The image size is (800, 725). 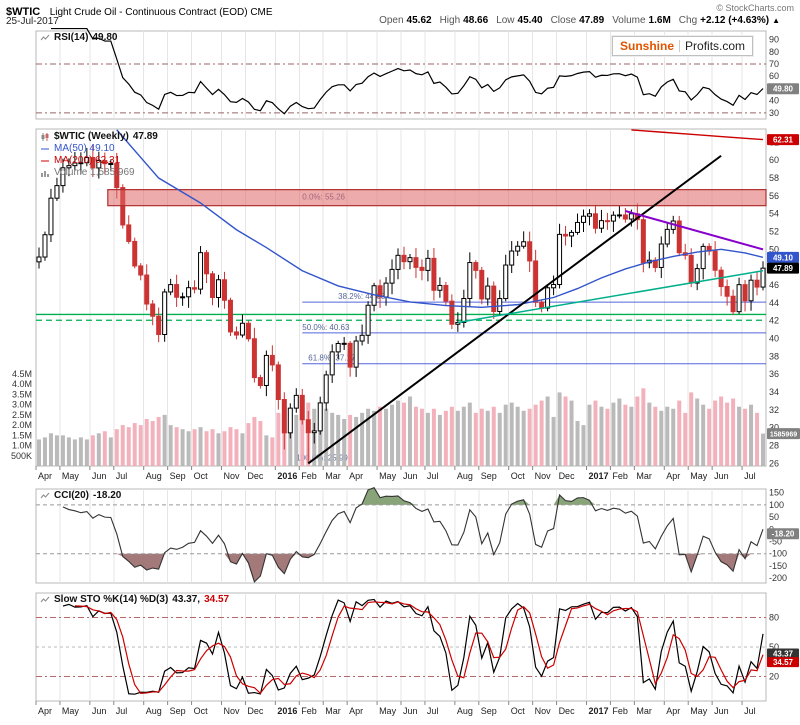 What do you see at coordinates (776, 20) in the screenshot?
I see `change-direction-icon: ▲` at bounding box center [776, 20].